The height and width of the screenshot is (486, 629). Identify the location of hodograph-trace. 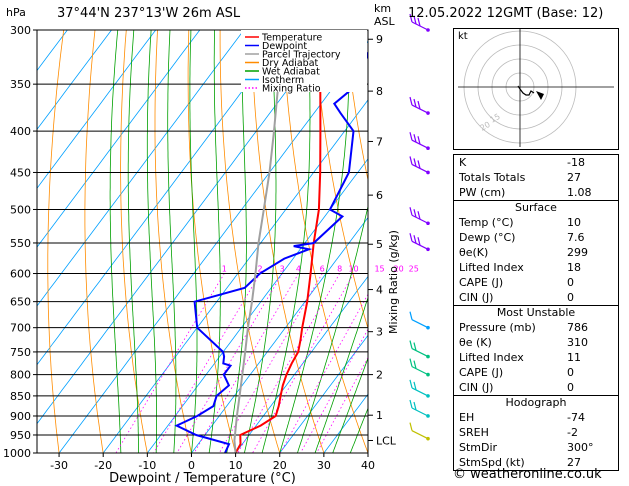
(526, 90).